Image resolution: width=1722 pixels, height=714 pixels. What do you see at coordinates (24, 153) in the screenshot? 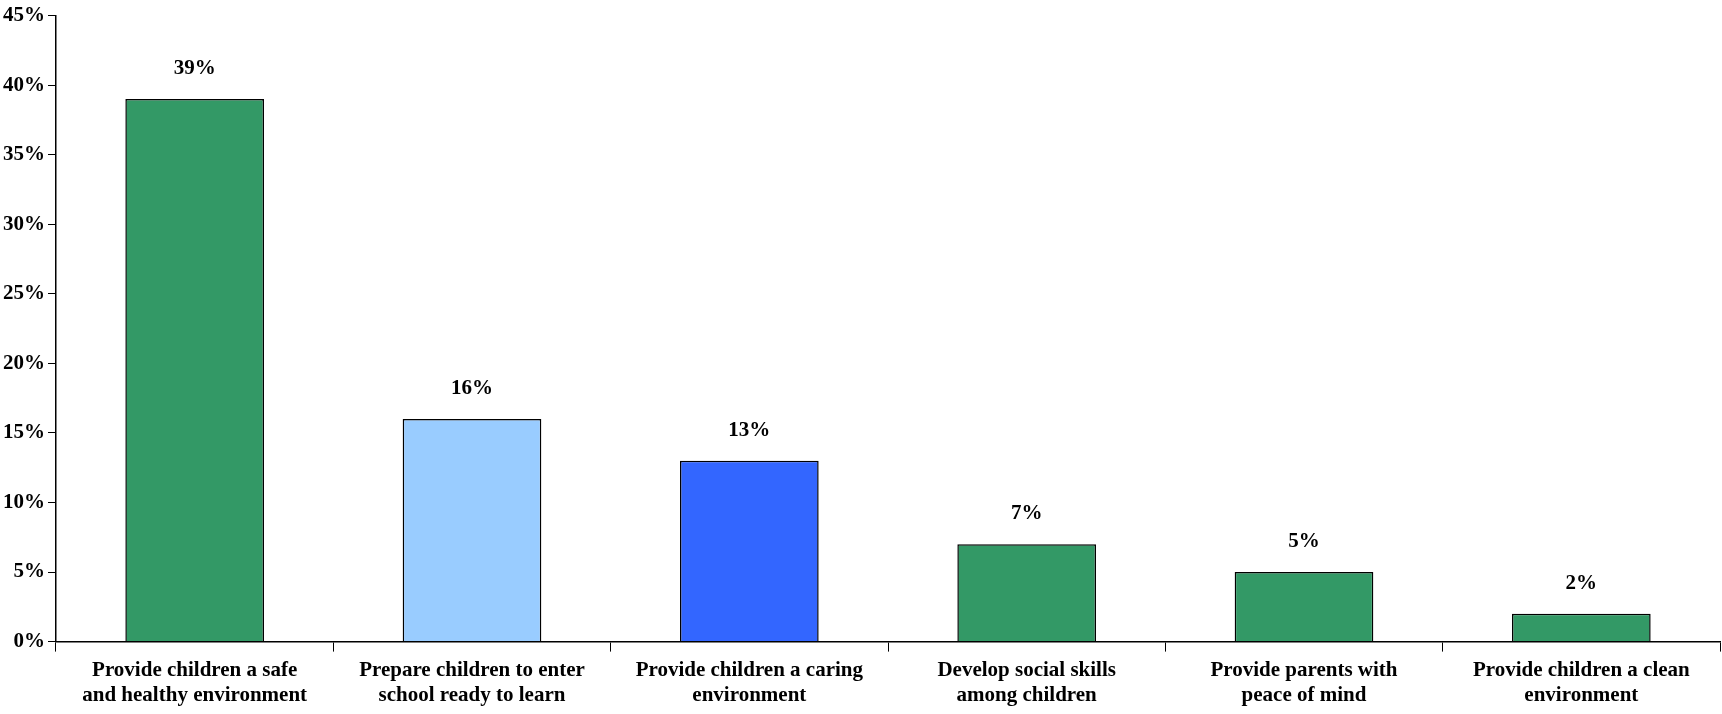
I see `y-tick-label: 35%` at bounding box center [24, 153].